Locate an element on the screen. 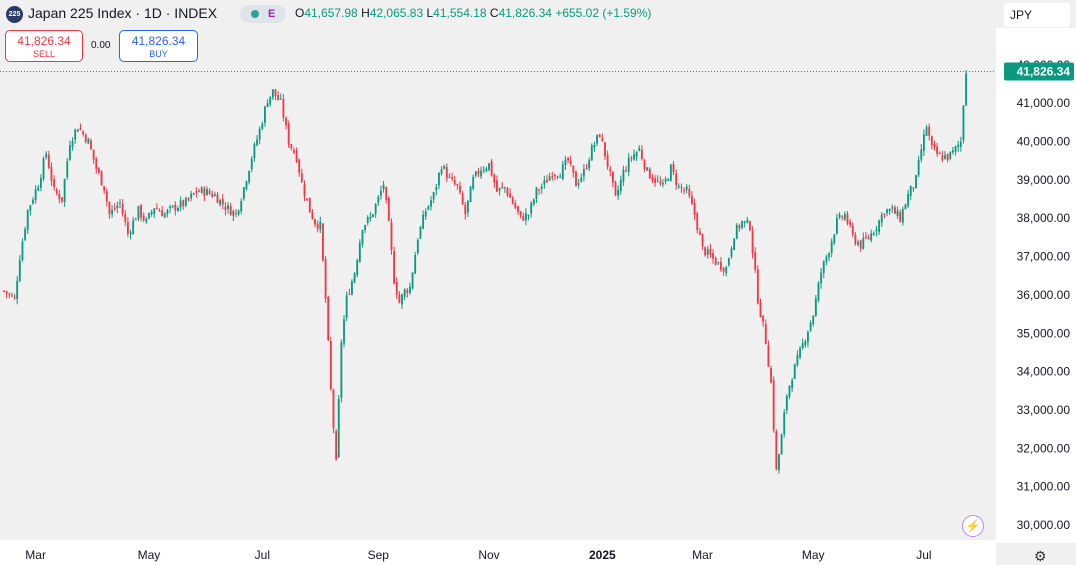 Image resolution: width=1076 pixels, height=565 pixels. symbol-title: Japan 225 Index · 1D · INDEX is located at coordinates (123, 13).